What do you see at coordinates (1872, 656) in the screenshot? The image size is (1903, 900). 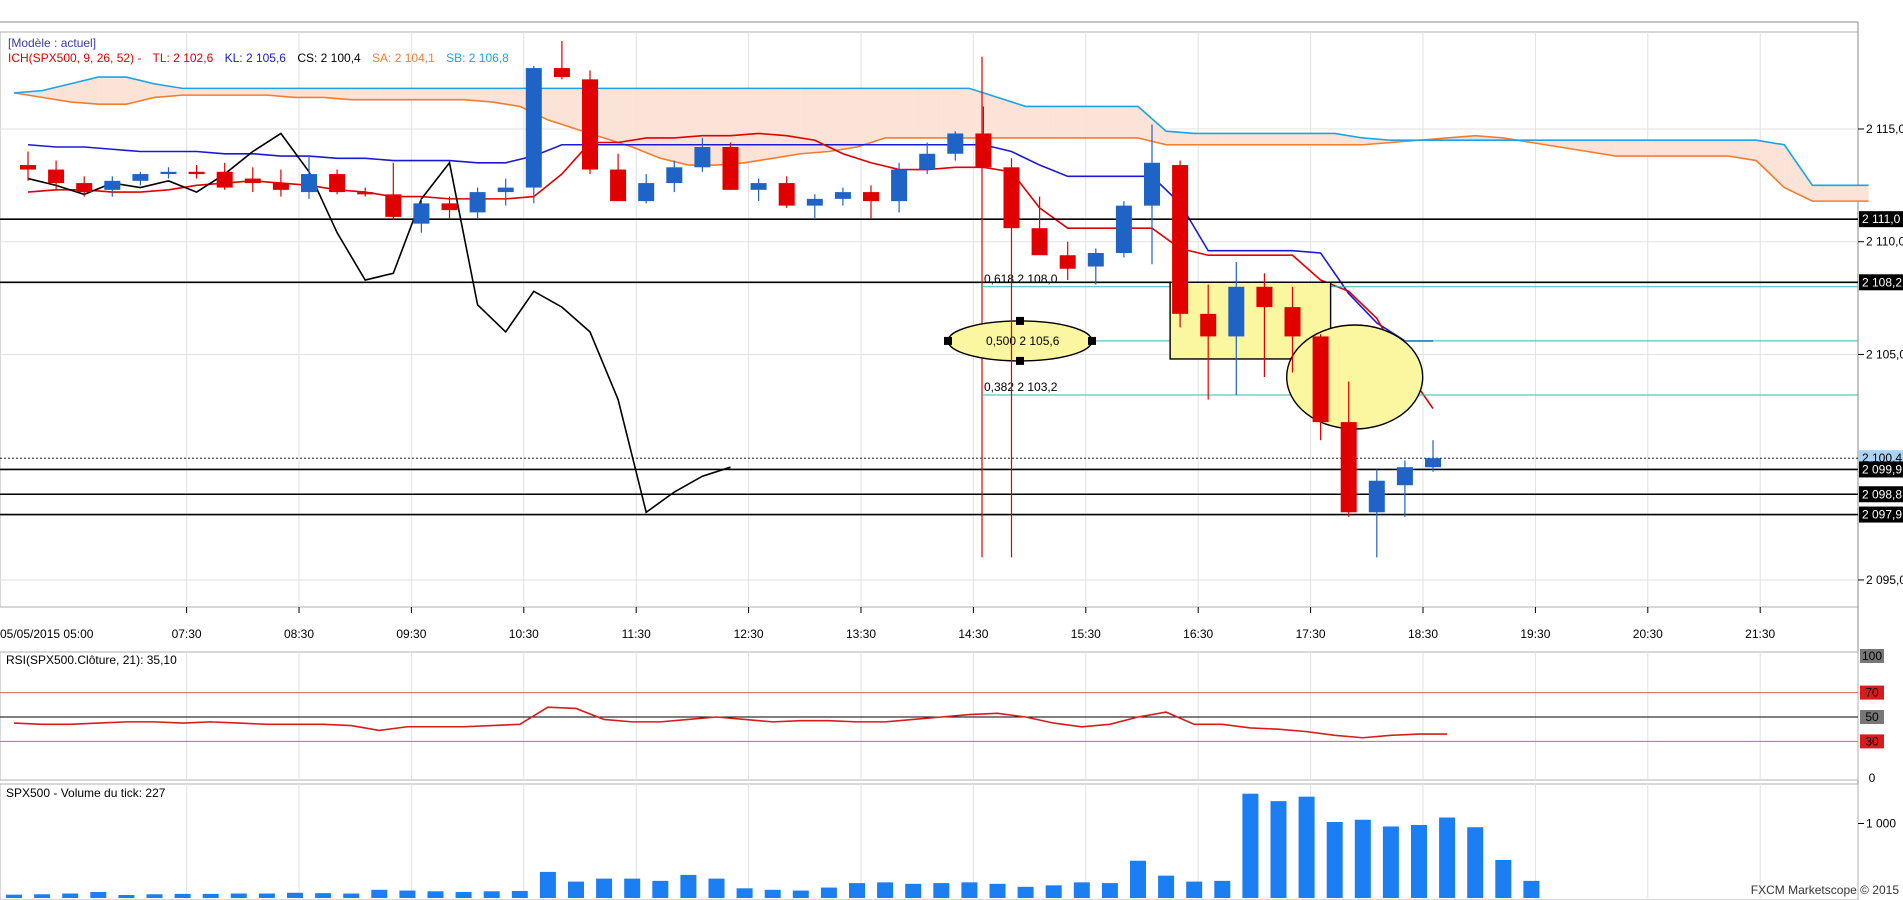 I see `rsi-tick-label: 100` at bounding box center [1872, 656].